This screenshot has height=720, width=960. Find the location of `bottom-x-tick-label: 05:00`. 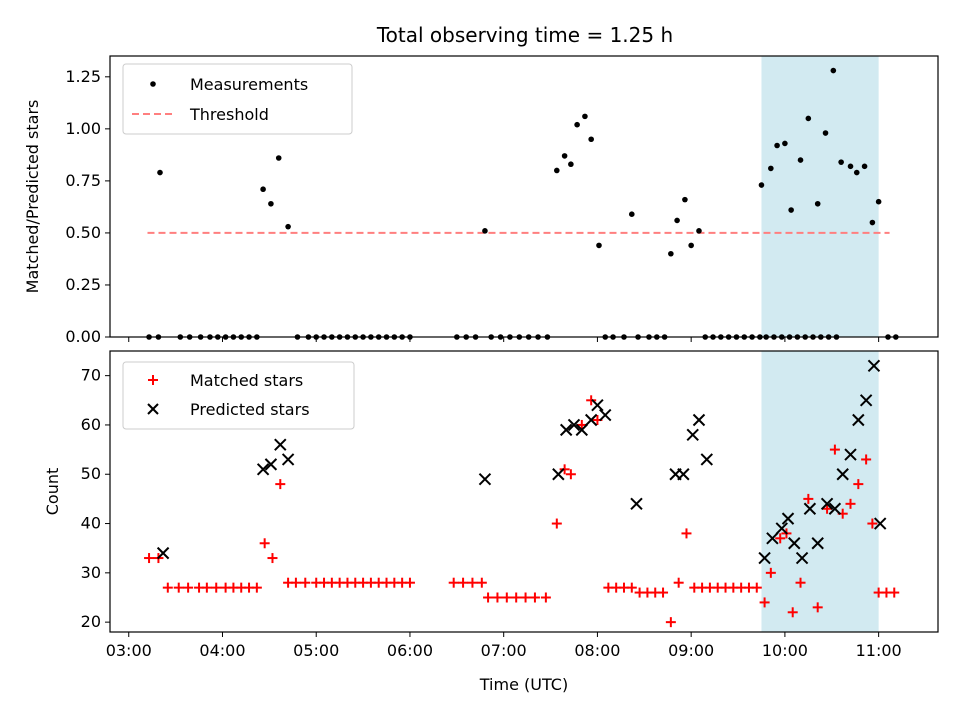

bottom-x-tick-label: 05:00 is located at coordinates (316, 650).